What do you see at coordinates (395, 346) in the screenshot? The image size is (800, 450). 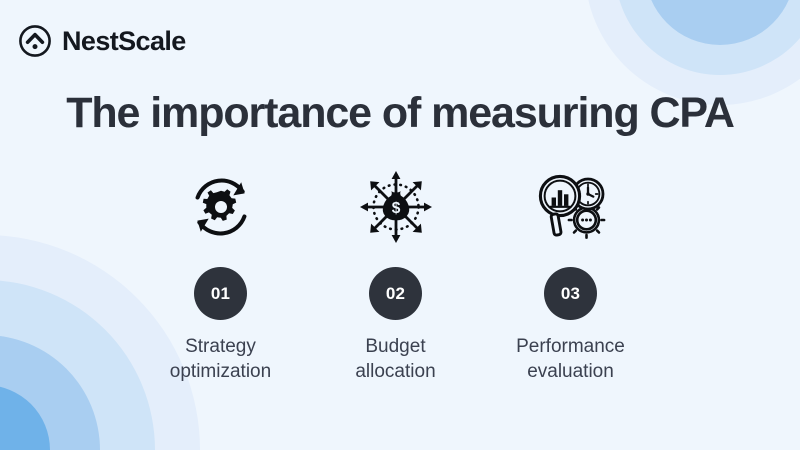 I see `step-caption-02-line1: Budget` at bounding box center [395, 346].